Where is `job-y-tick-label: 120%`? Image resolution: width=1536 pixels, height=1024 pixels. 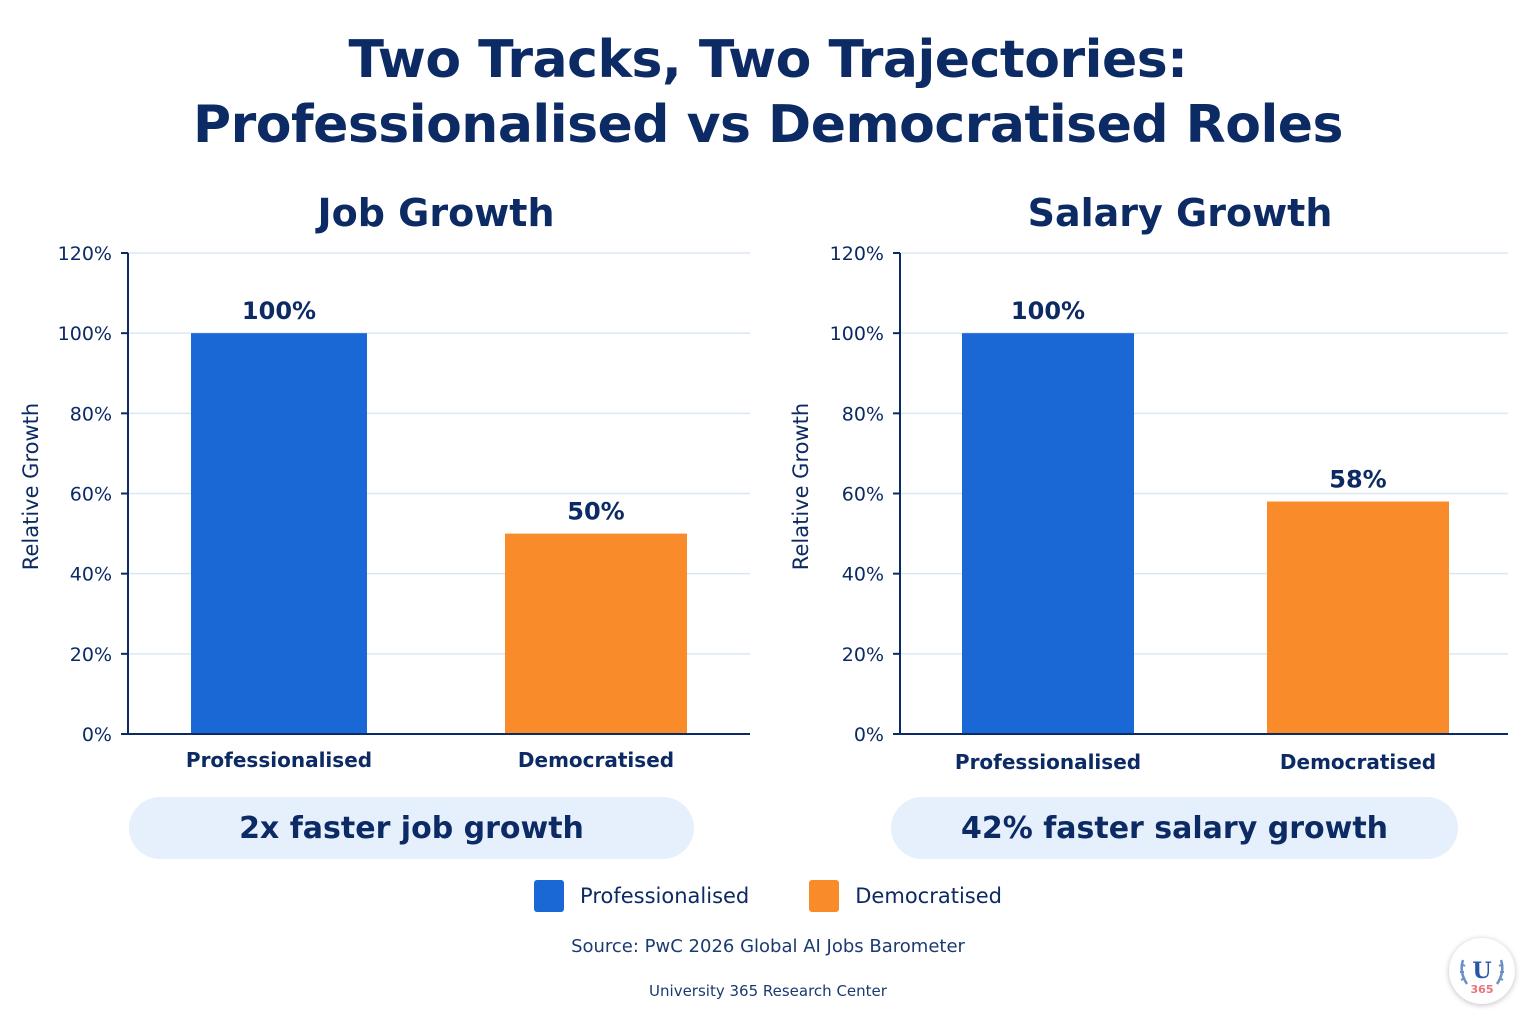
job-y-tick-label: 120% is located at coordinates (85, 254).